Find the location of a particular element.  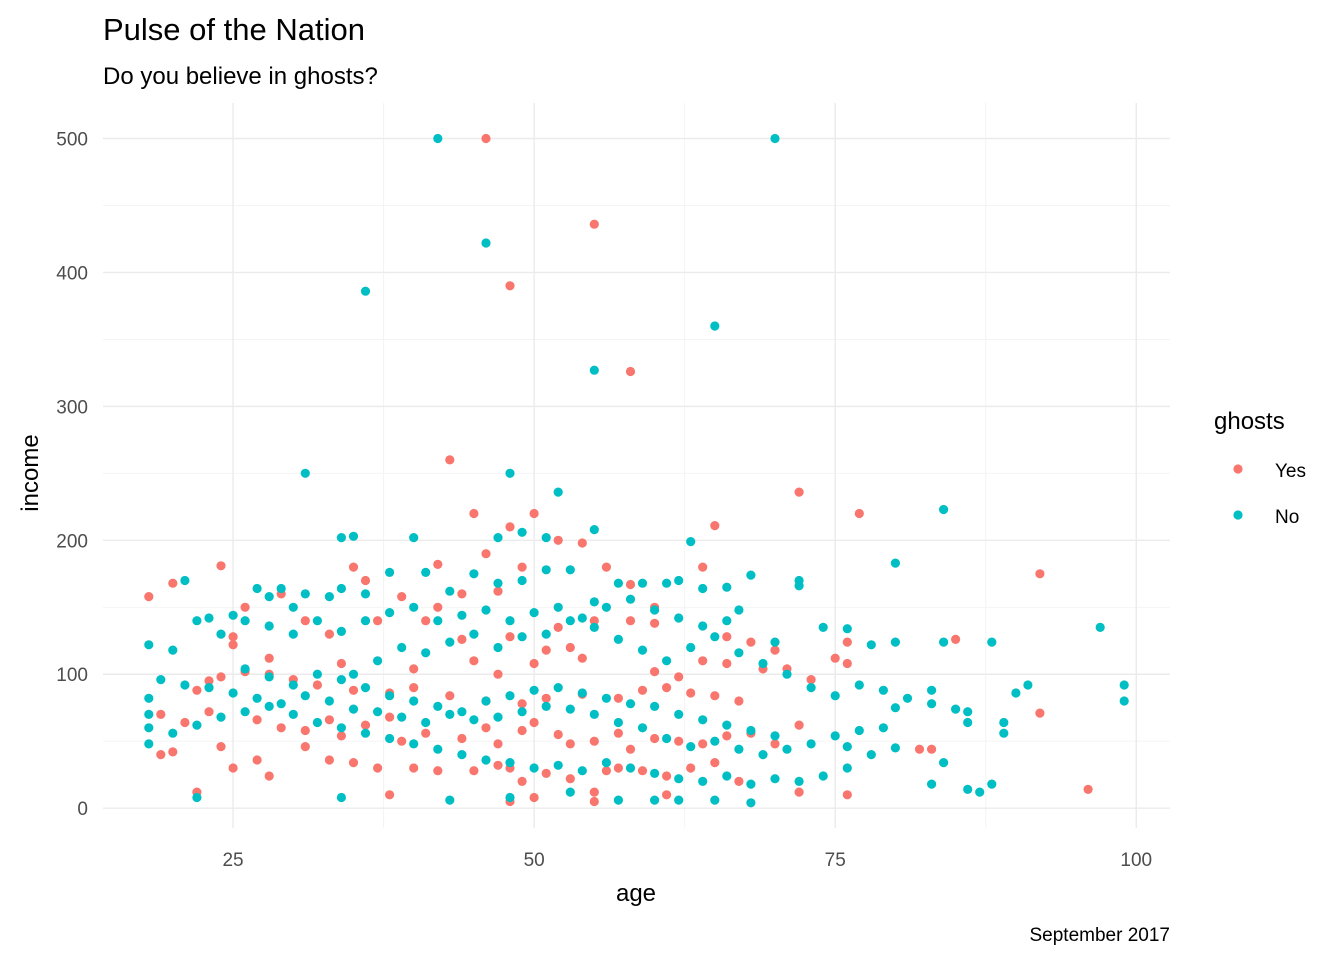

legend-title: ghosts is located at coordinates (1249, 421).